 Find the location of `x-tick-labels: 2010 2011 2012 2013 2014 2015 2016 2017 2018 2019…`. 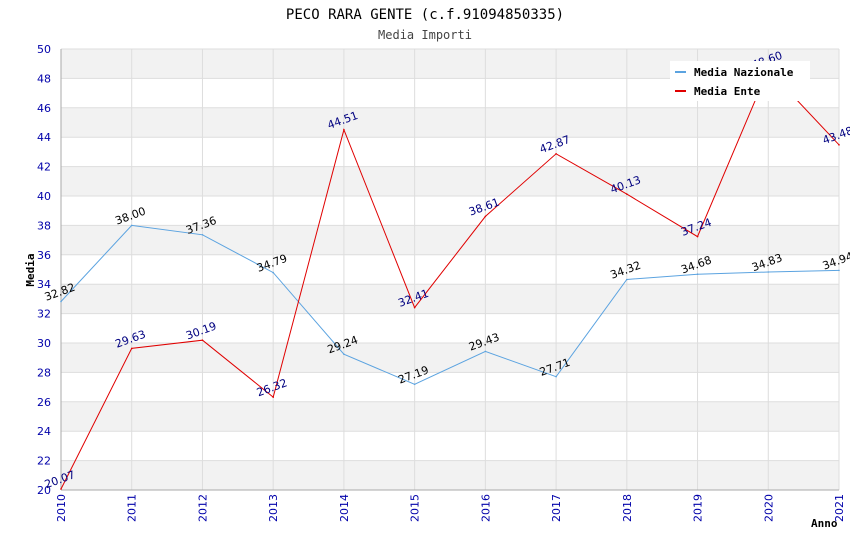

x-tick-labels: 2010 2011 2012 2013 2014 2015 2016 2017 2018 2019… is located at coordinates (450, 508).